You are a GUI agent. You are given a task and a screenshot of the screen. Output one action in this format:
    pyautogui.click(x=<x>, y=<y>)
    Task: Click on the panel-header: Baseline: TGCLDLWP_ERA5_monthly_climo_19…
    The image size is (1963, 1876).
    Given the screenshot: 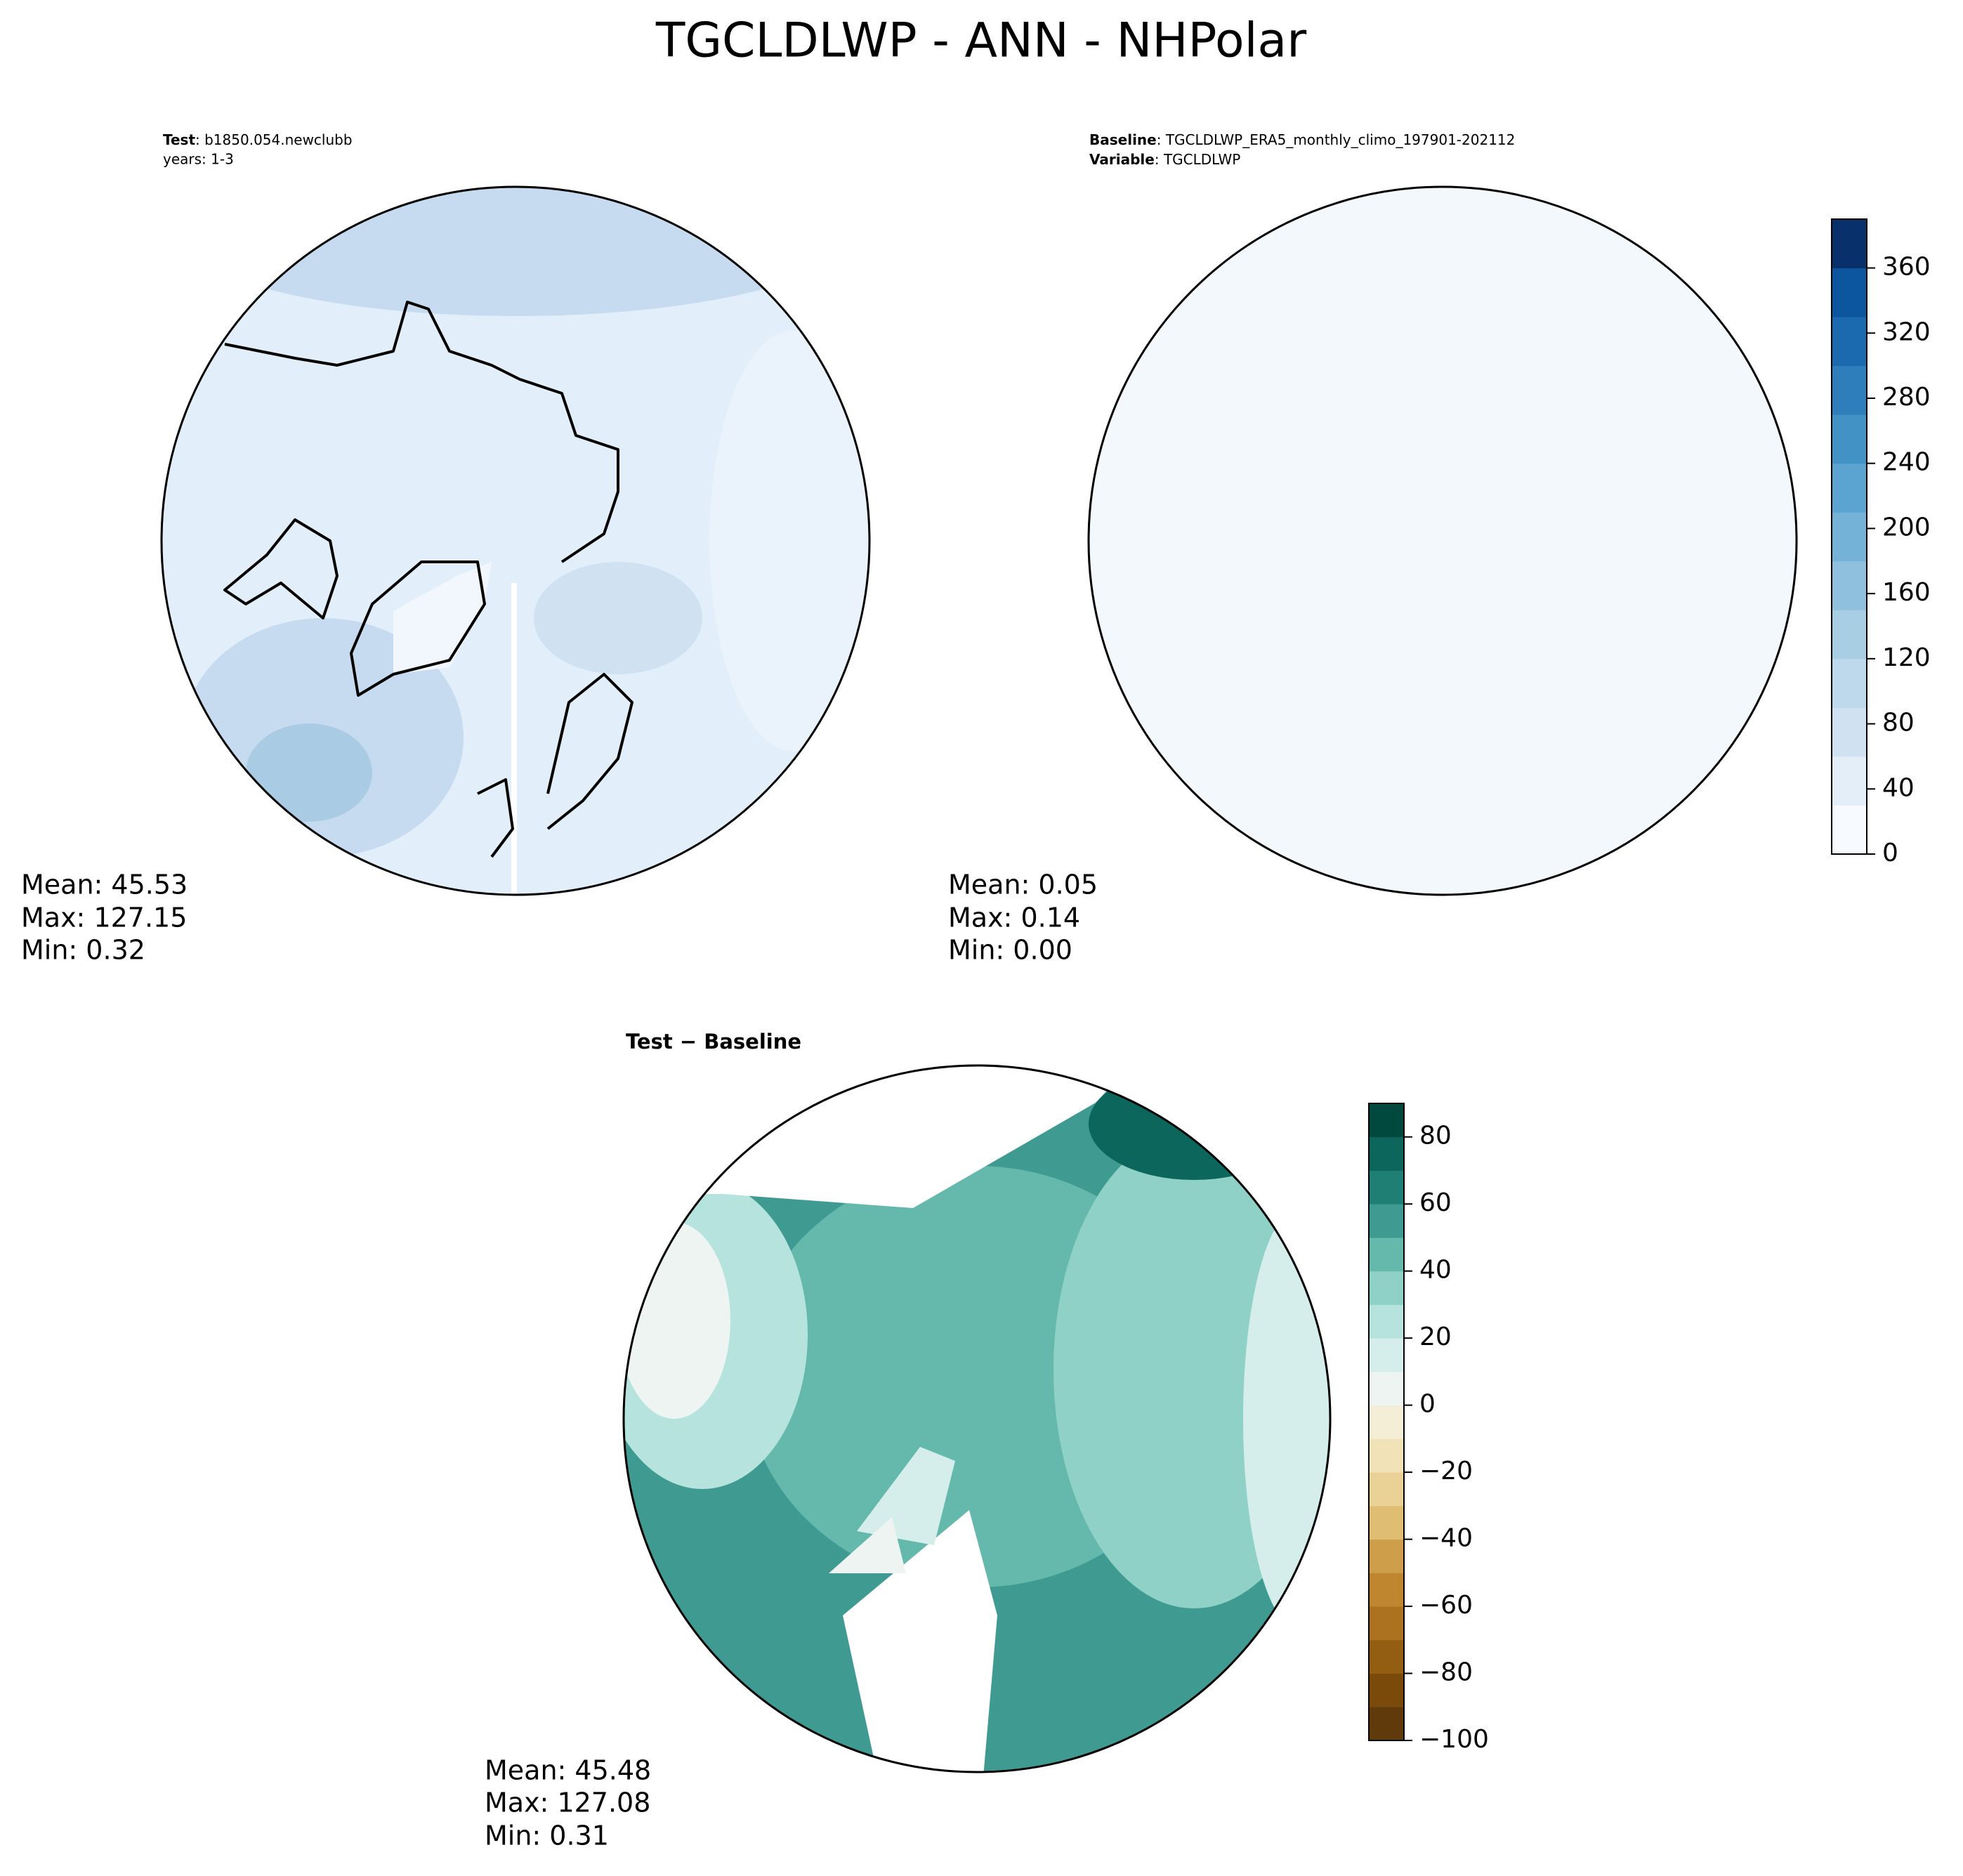 What is the action you would take?
    pyautogui.click(x=1302, y=139)
    